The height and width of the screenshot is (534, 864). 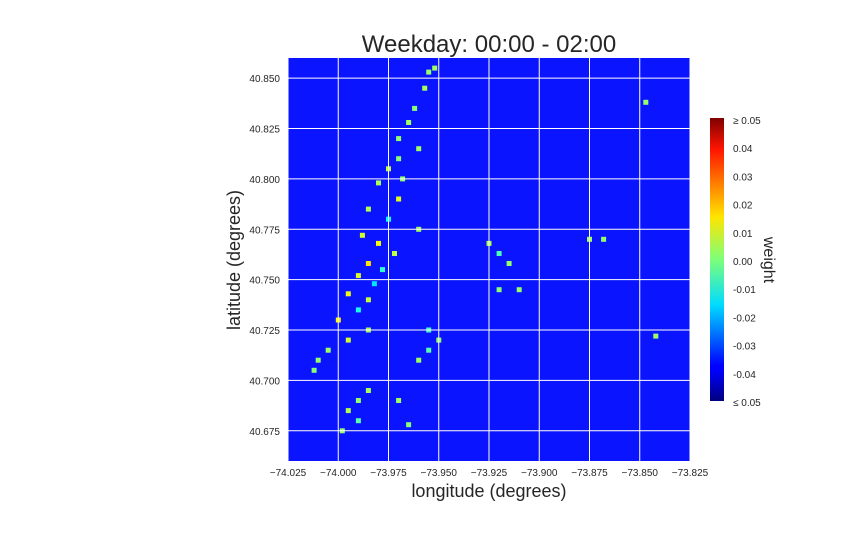 I want to click on chart-title: Weekday: 00:00 - 02:00, so click(x=489, y=44).